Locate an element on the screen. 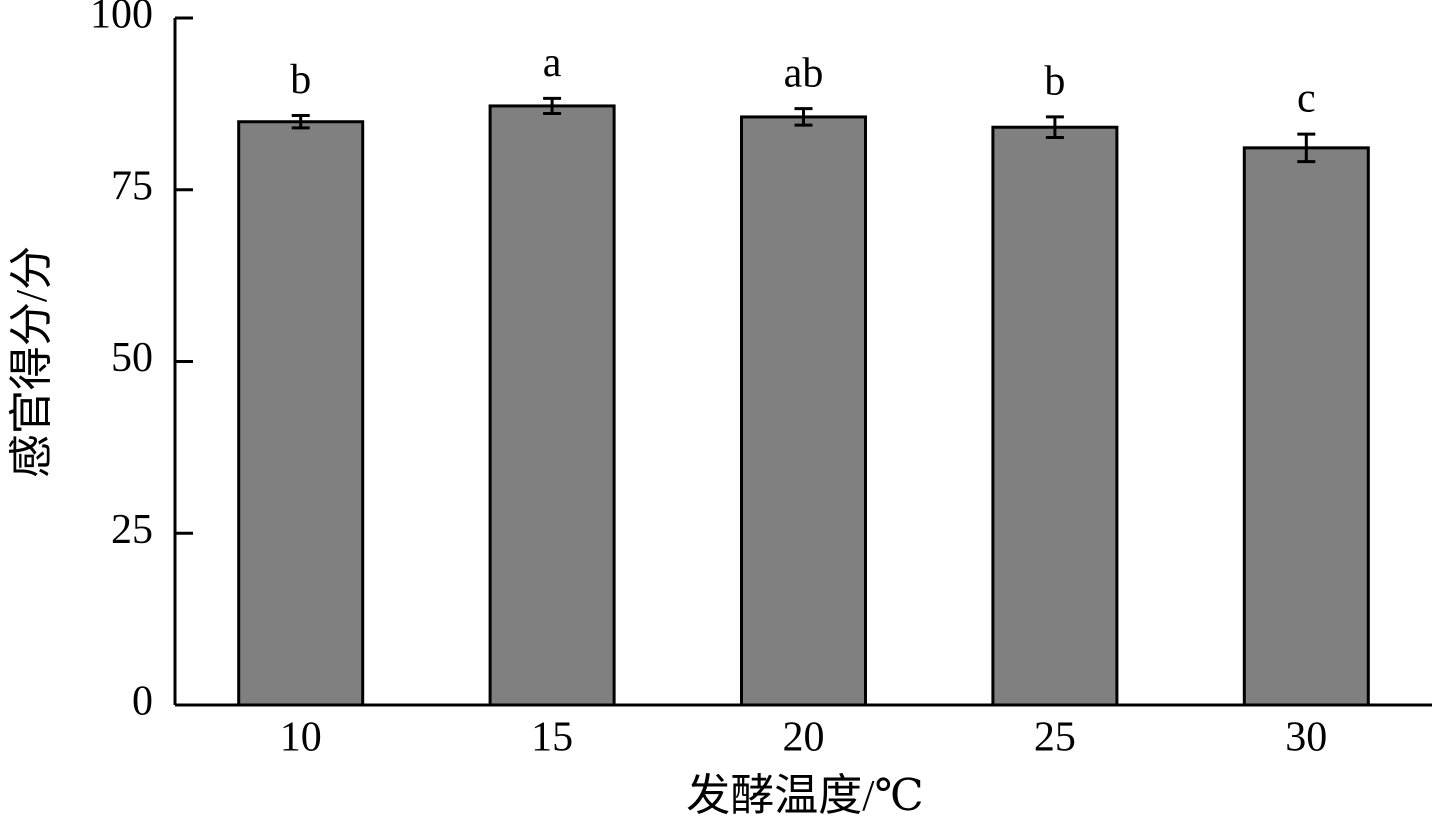 The image size is (1437, 831). x-tick-label: 10 is located at coordinates (301, 738).